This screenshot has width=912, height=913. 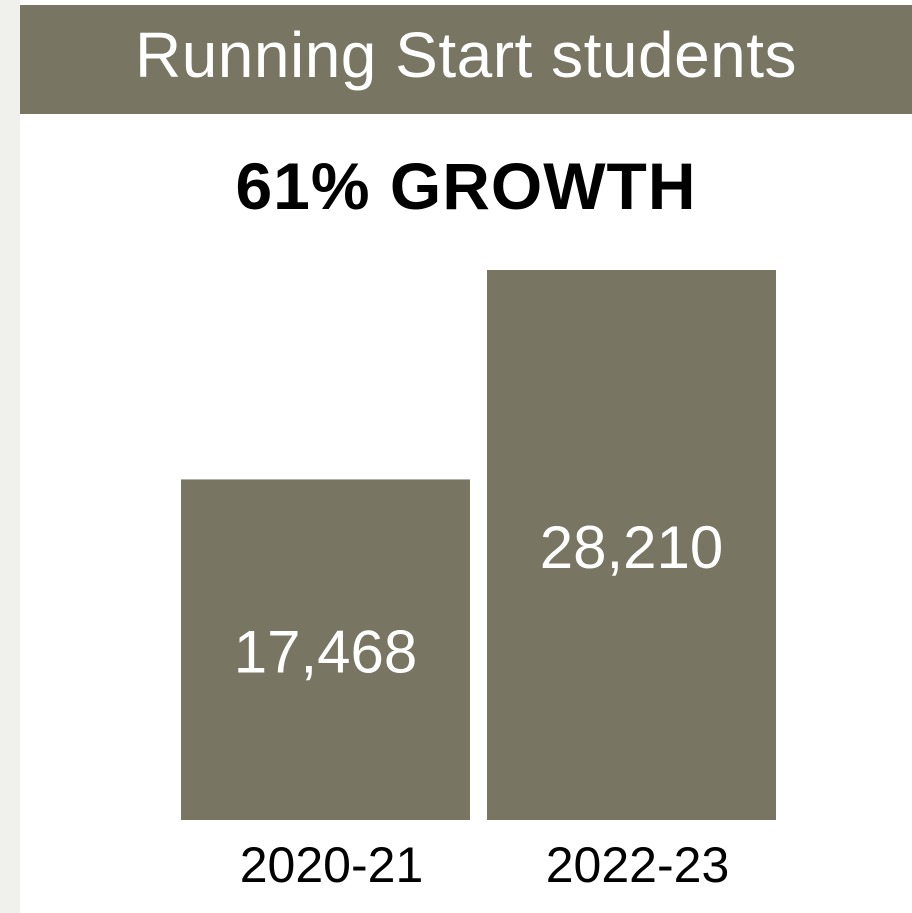 What do you see at coordinates (638, 865) in the screenshot?
I see `category-label: 2022-23` at bounding box center [638, 865].